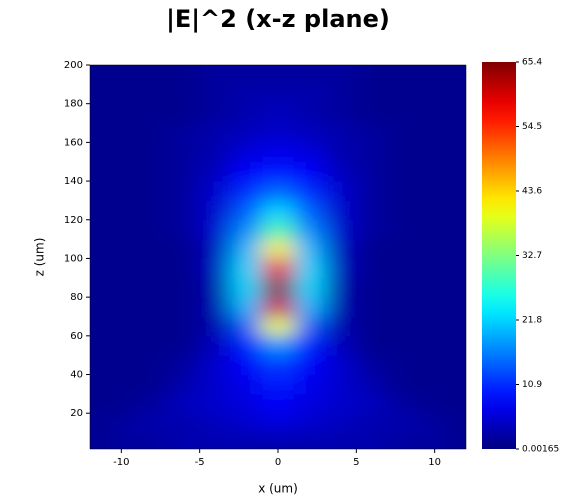 The height and width of the screenshot is (502, 566). I want to click on y-axis-label: z (um), so click(40, 257).